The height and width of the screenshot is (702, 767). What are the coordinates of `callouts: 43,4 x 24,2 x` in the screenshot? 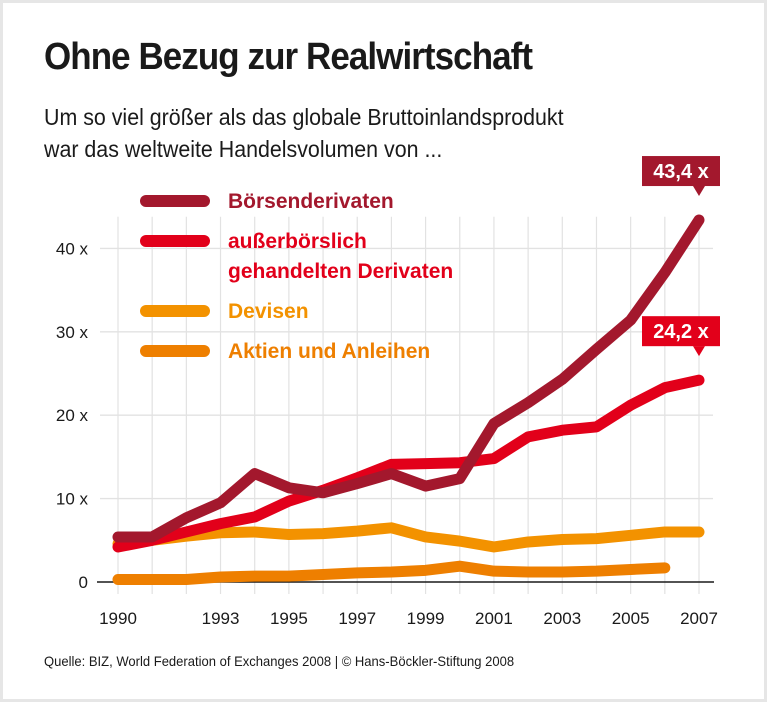 It's located at (681, 256).